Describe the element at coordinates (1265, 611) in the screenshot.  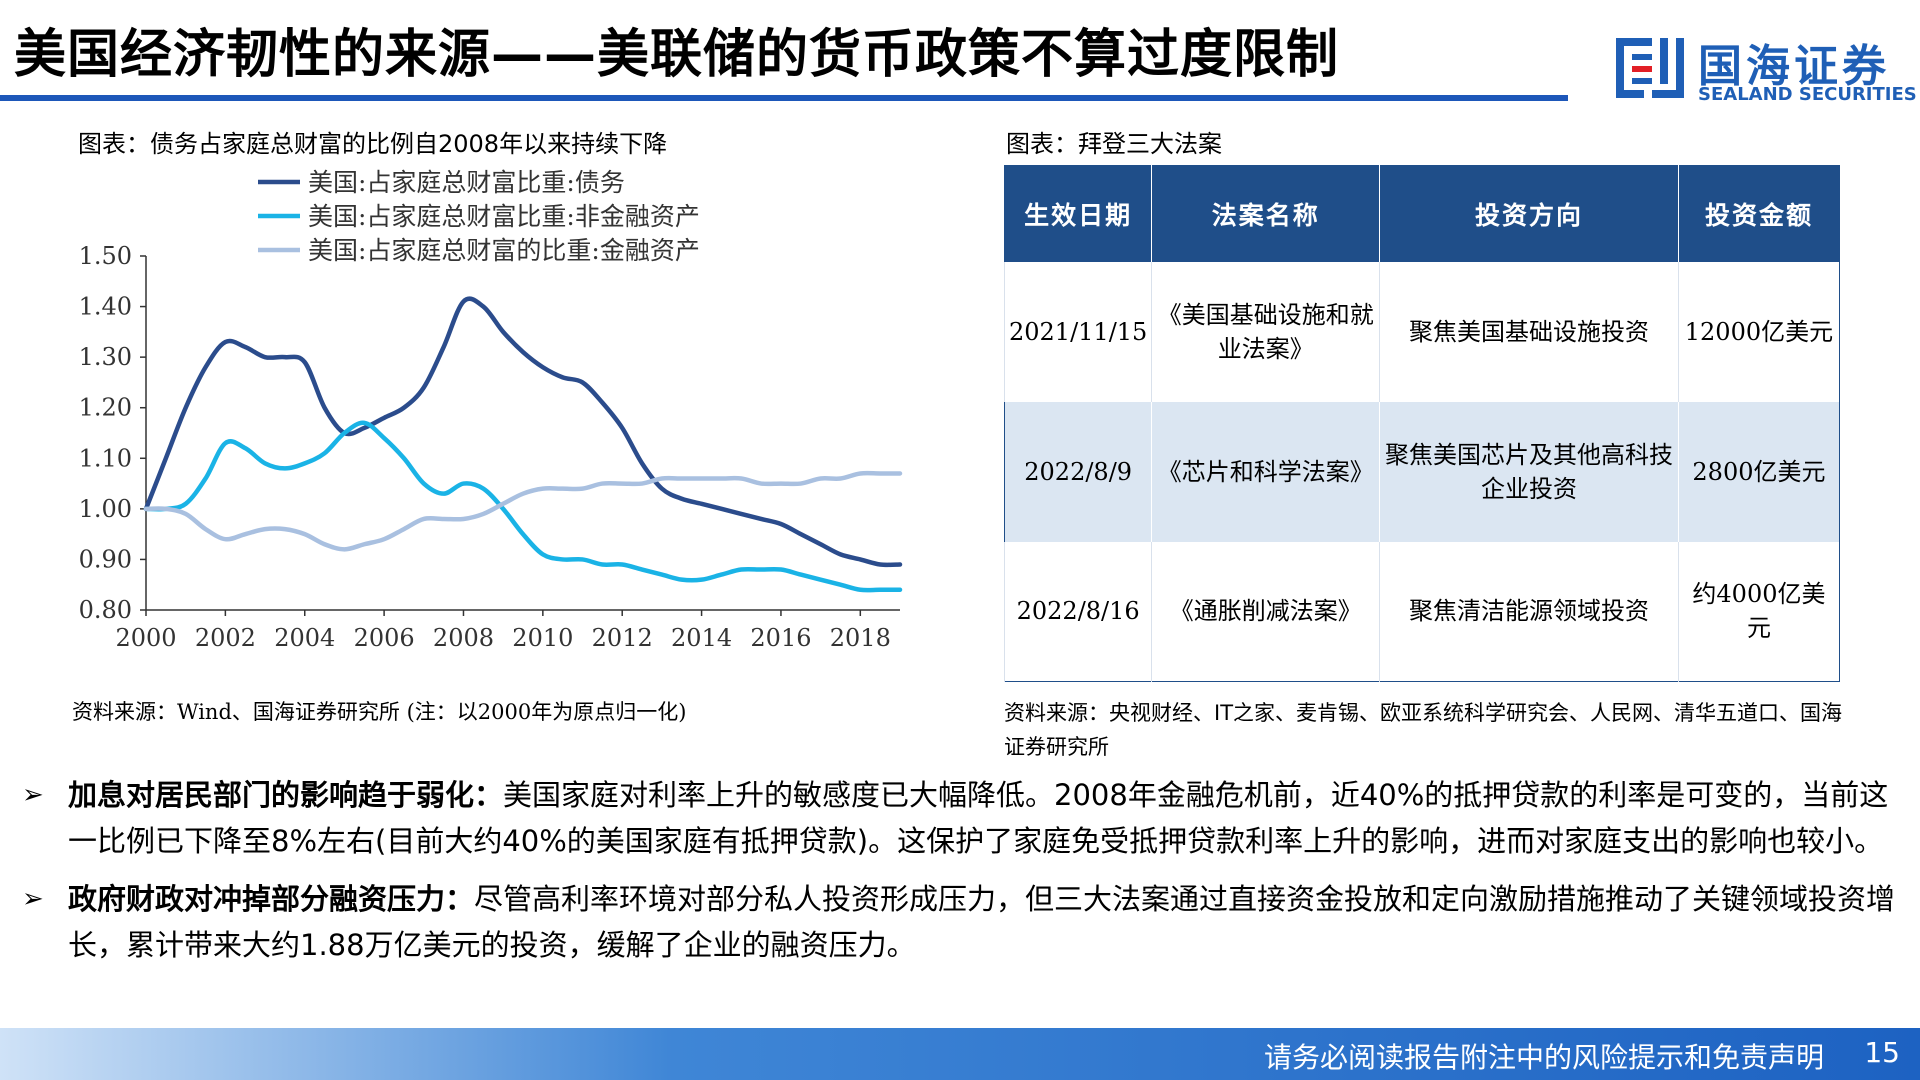
I see `cell-name: 《通胀削减法案》` at that location.